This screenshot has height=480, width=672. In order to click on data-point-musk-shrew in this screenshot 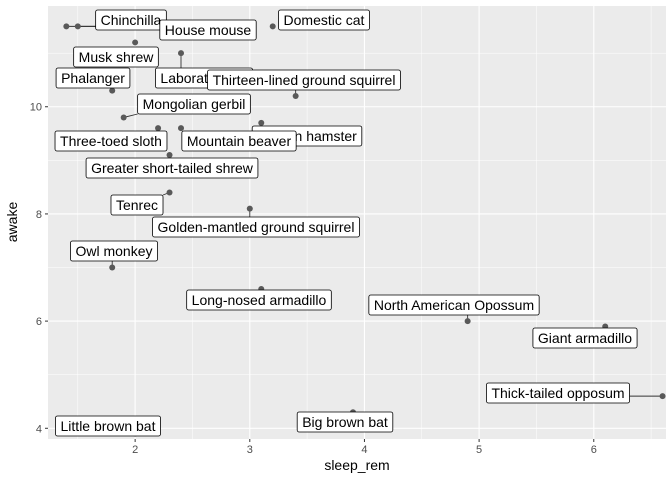, I will do `click(135, 42)`.